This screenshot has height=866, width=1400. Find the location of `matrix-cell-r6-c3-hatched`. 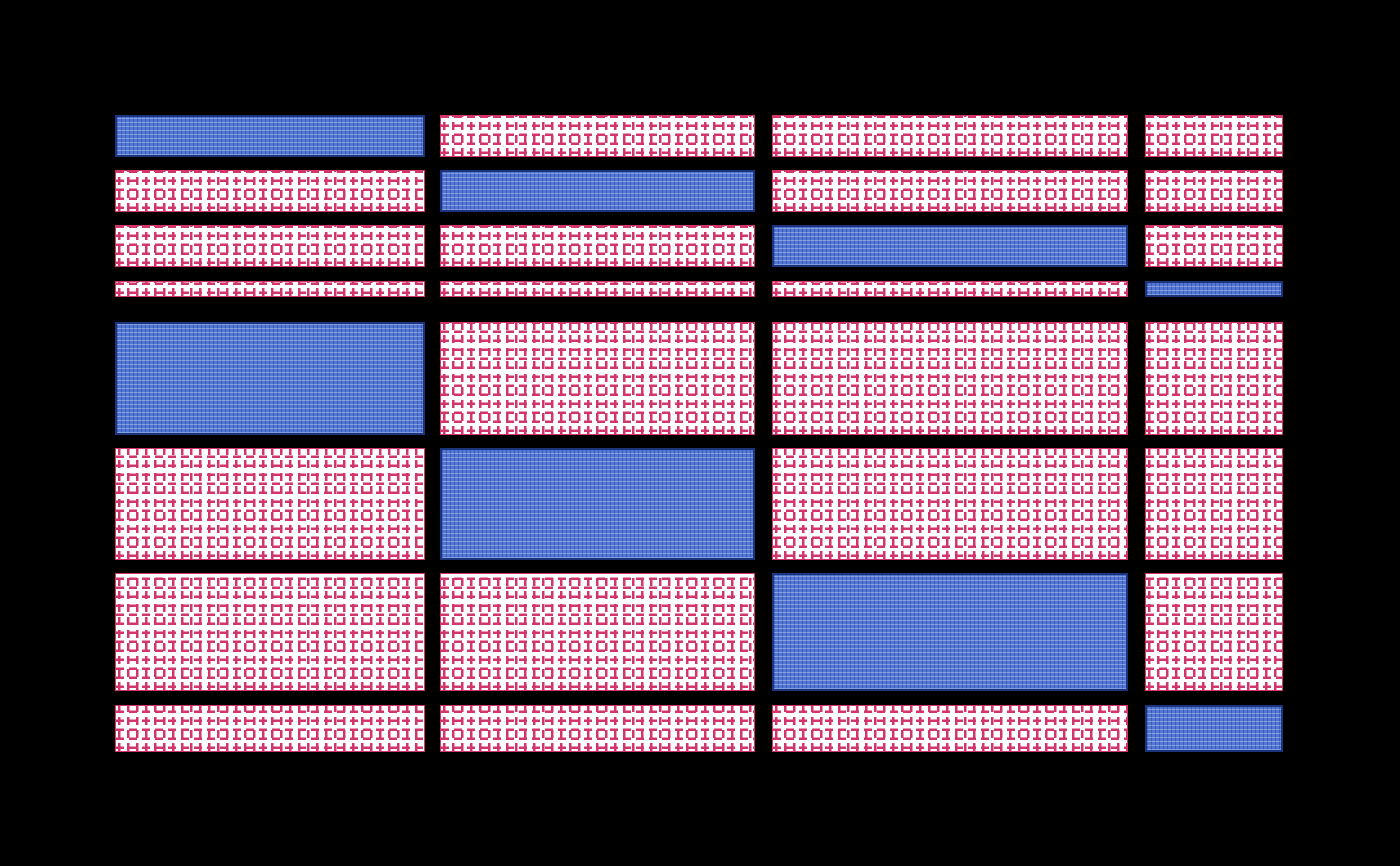

matrix-cell-r6-c3-hatched is located at coordinates (950, 504).